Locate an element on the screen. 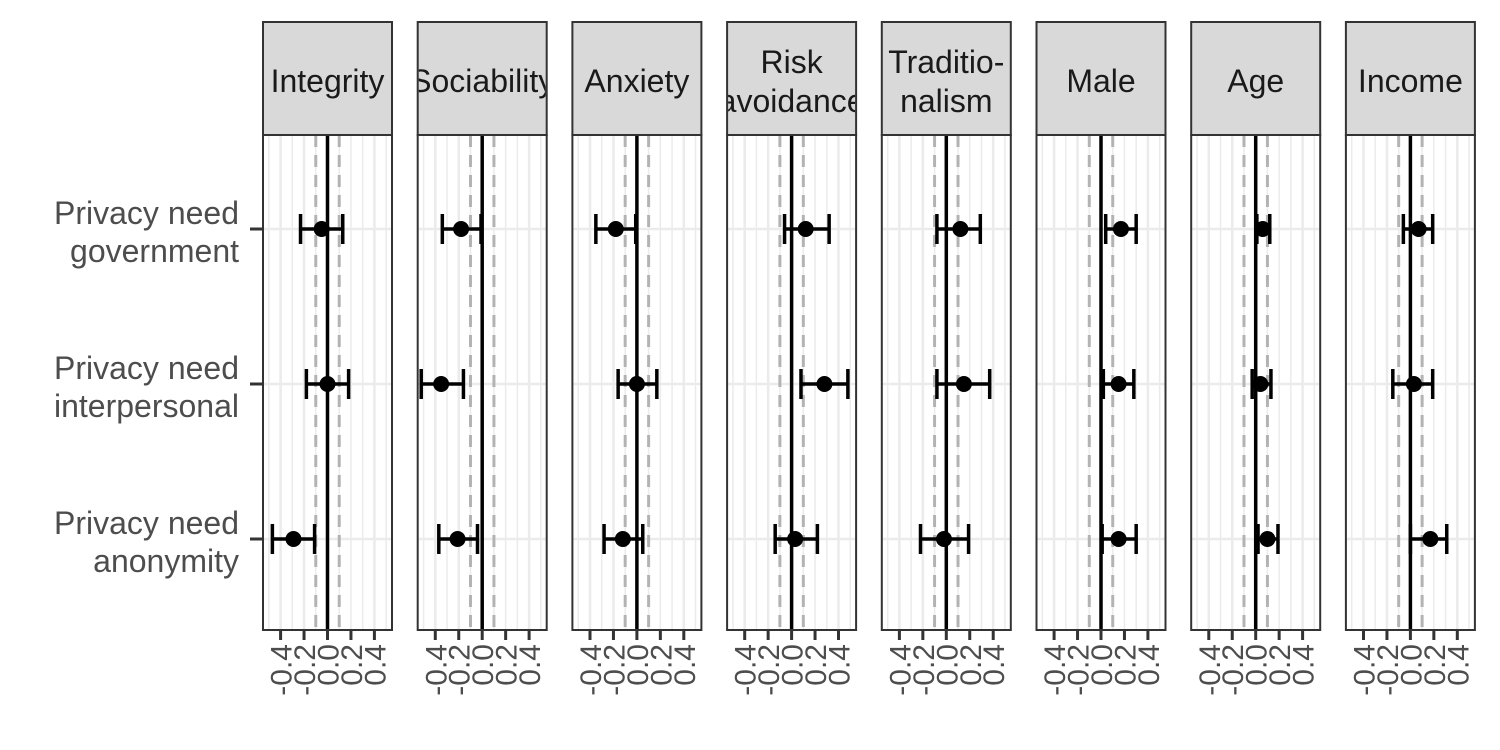 This screenshot has width=1500, height=750. facet-label: Male is located at coordinates (1100, 81).